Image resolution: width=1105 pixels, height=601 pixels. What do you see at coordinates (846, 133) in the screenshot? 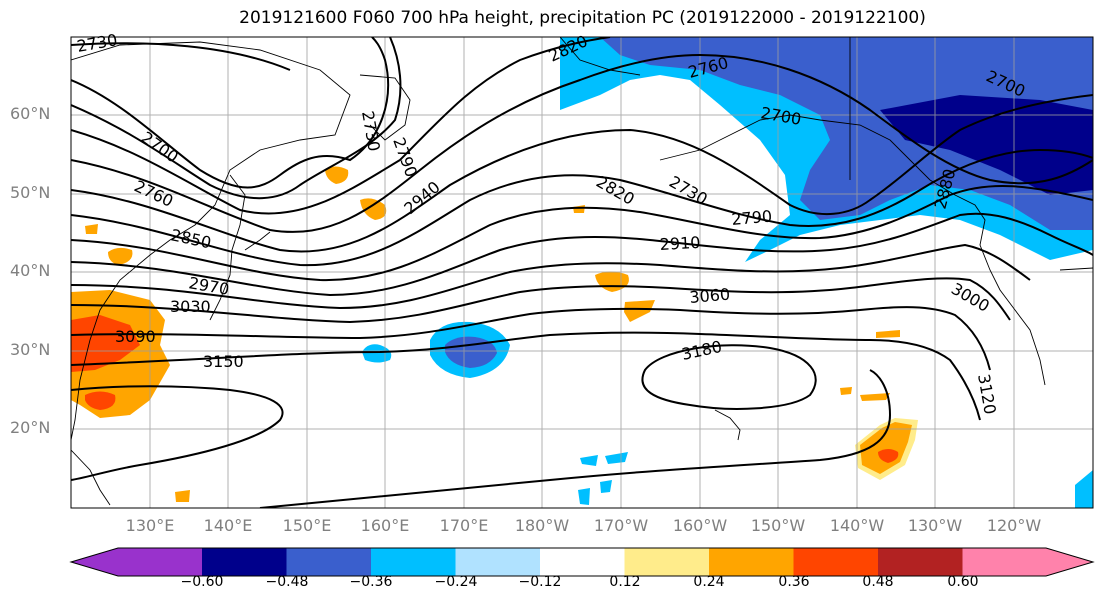
I see `negative-precip-area-northeast-dark` at bounding box center [846, 133].